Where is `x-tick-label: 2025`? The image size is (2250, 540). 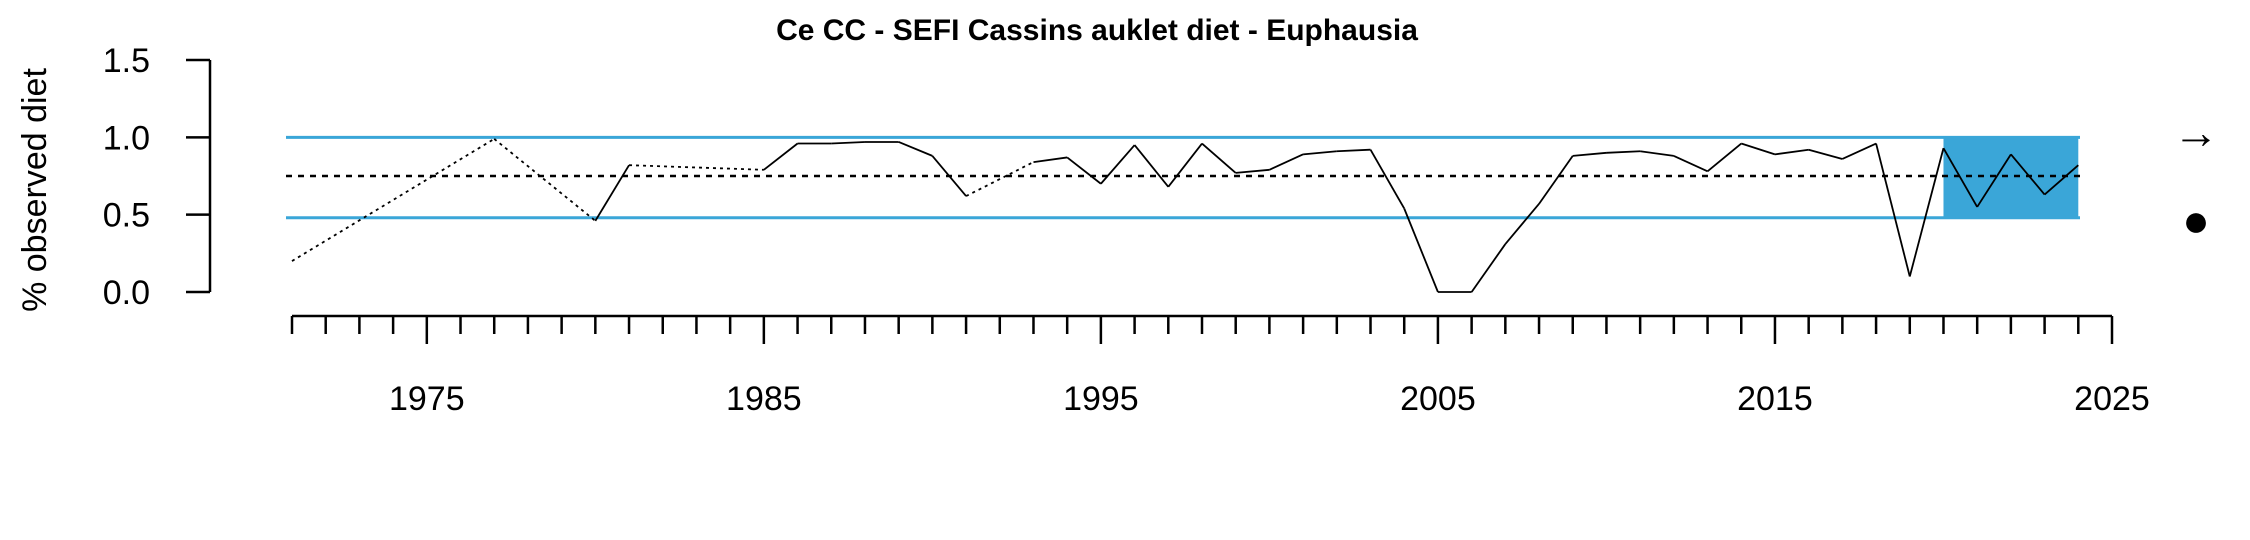
x-tick-label: 2025 is located at coordinates (2112, 399).